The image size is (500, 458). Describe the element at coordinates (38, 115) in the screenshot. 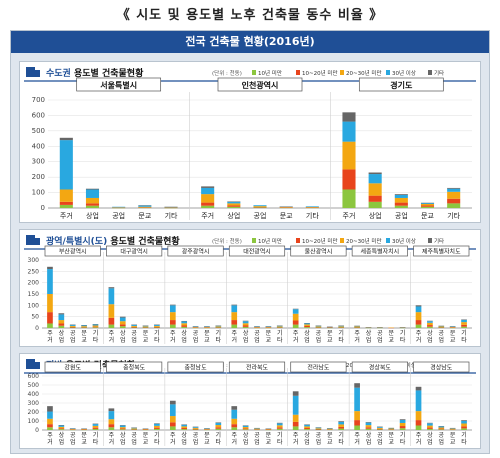

I see `y-tick-label: 600` at that location.